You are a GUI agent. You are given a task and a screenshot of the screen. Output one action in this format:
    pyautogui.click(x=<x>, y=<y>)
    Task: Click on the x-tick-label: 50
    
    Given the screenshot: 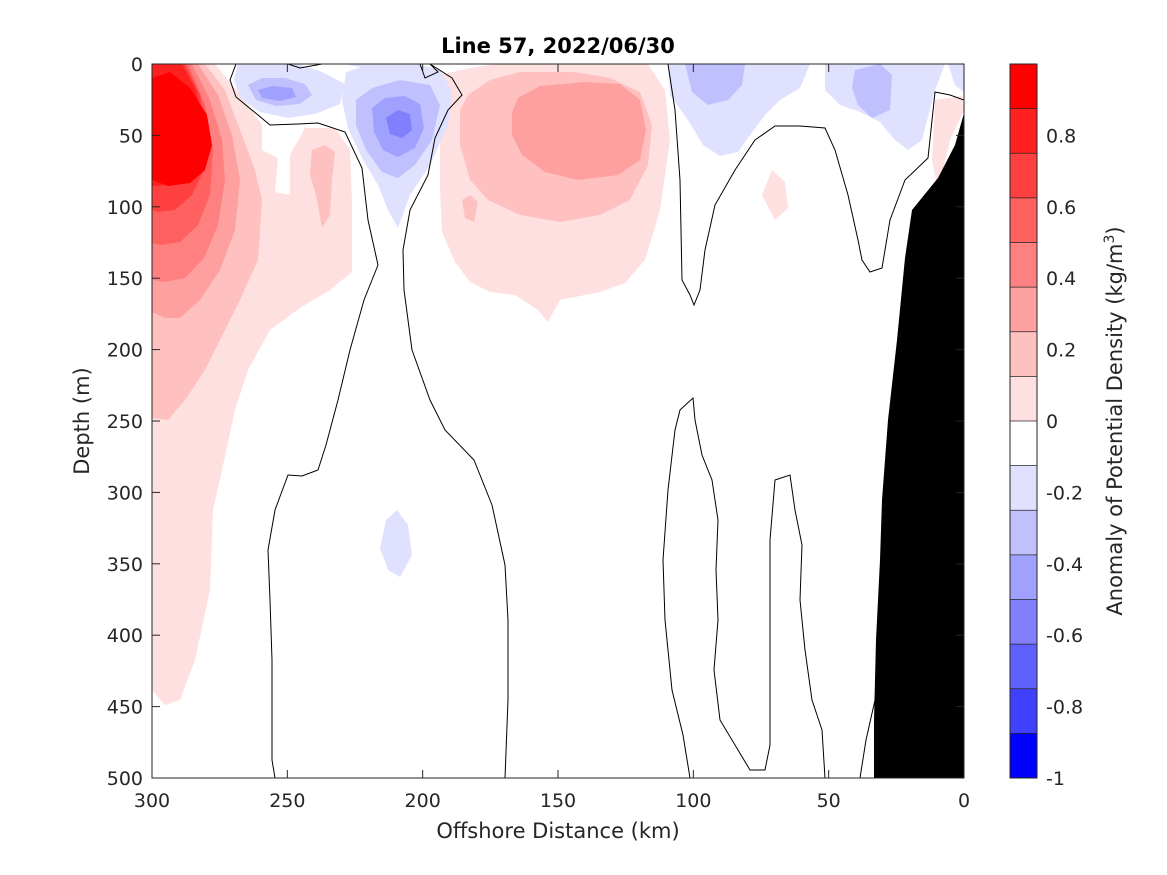 What is the action you would take?
    pyautogui.click(x=829, y=801)
    